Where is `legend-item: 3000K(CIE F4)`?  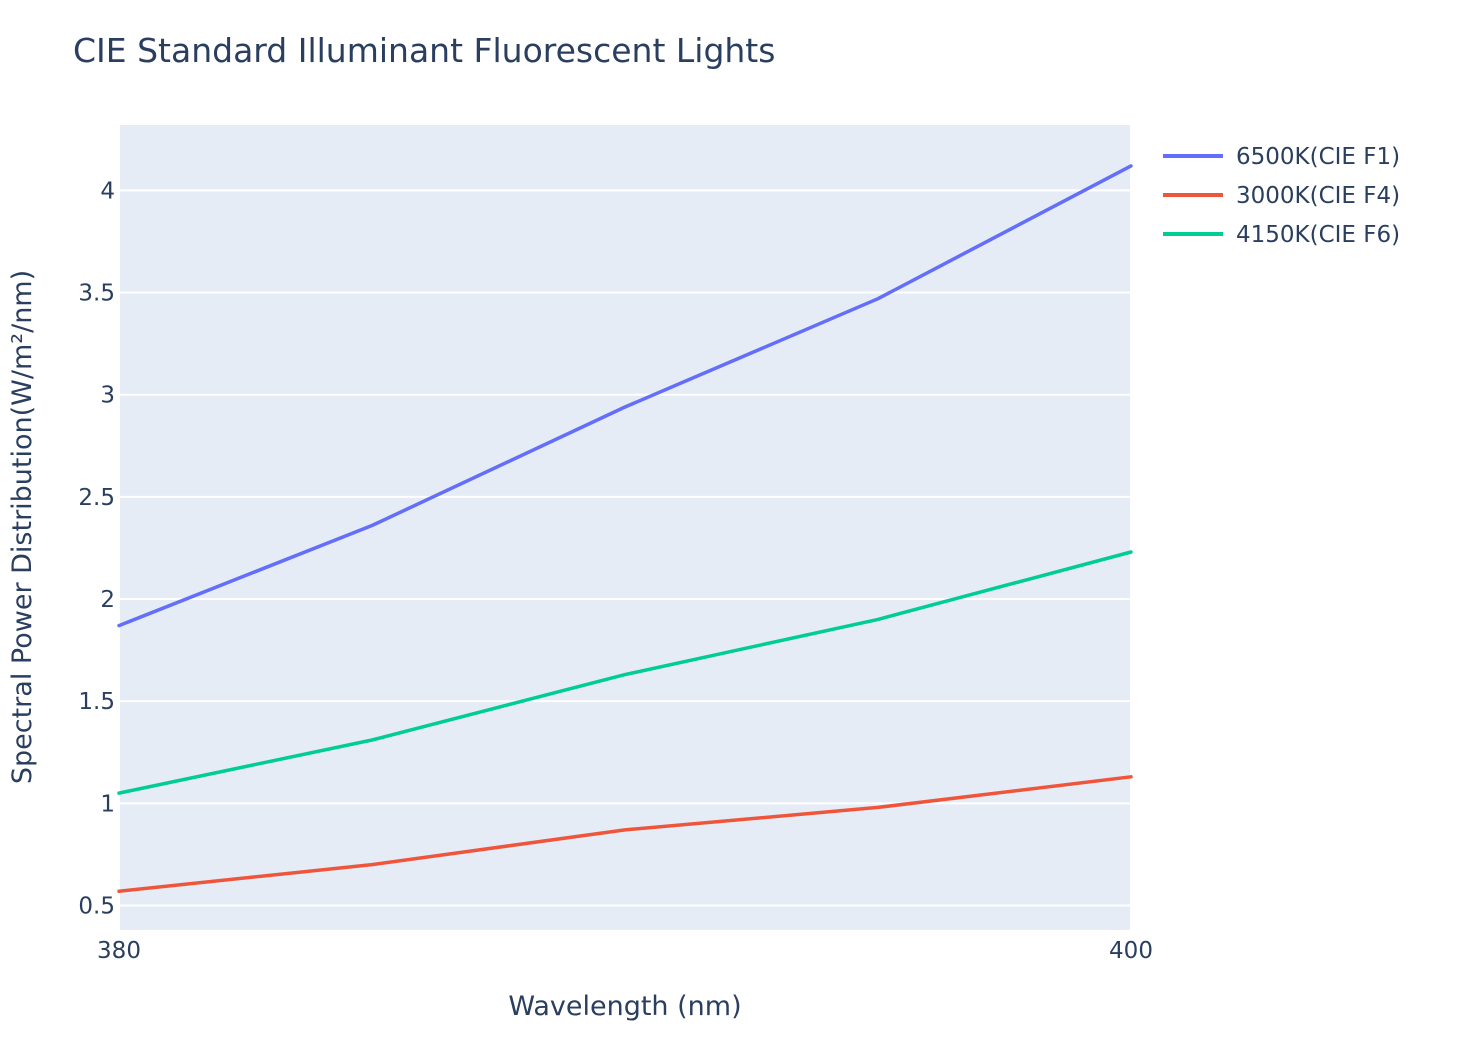
legend-item: 3000K(CIE F4) is located at coordinates (1281, 196).